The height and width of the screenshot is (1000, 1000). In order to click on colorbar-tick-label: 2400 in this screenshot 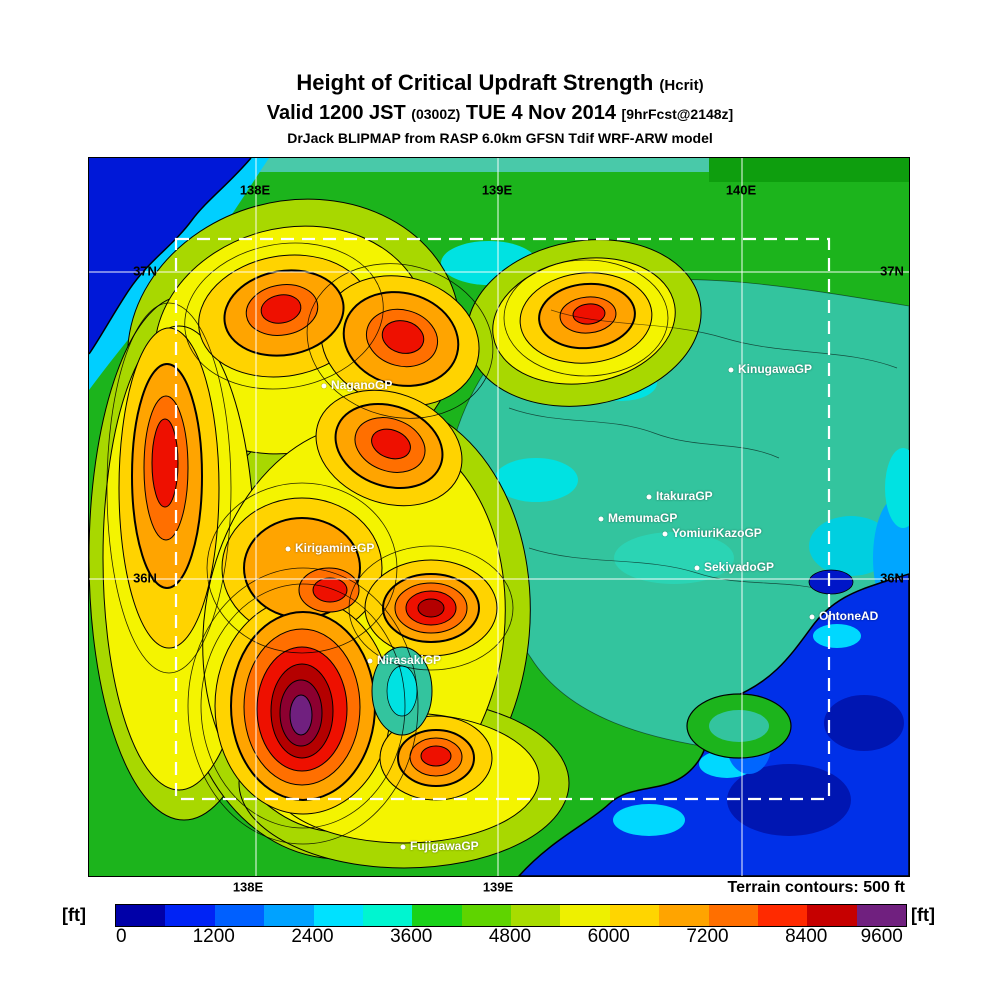, I will do `click(312, 936)`.